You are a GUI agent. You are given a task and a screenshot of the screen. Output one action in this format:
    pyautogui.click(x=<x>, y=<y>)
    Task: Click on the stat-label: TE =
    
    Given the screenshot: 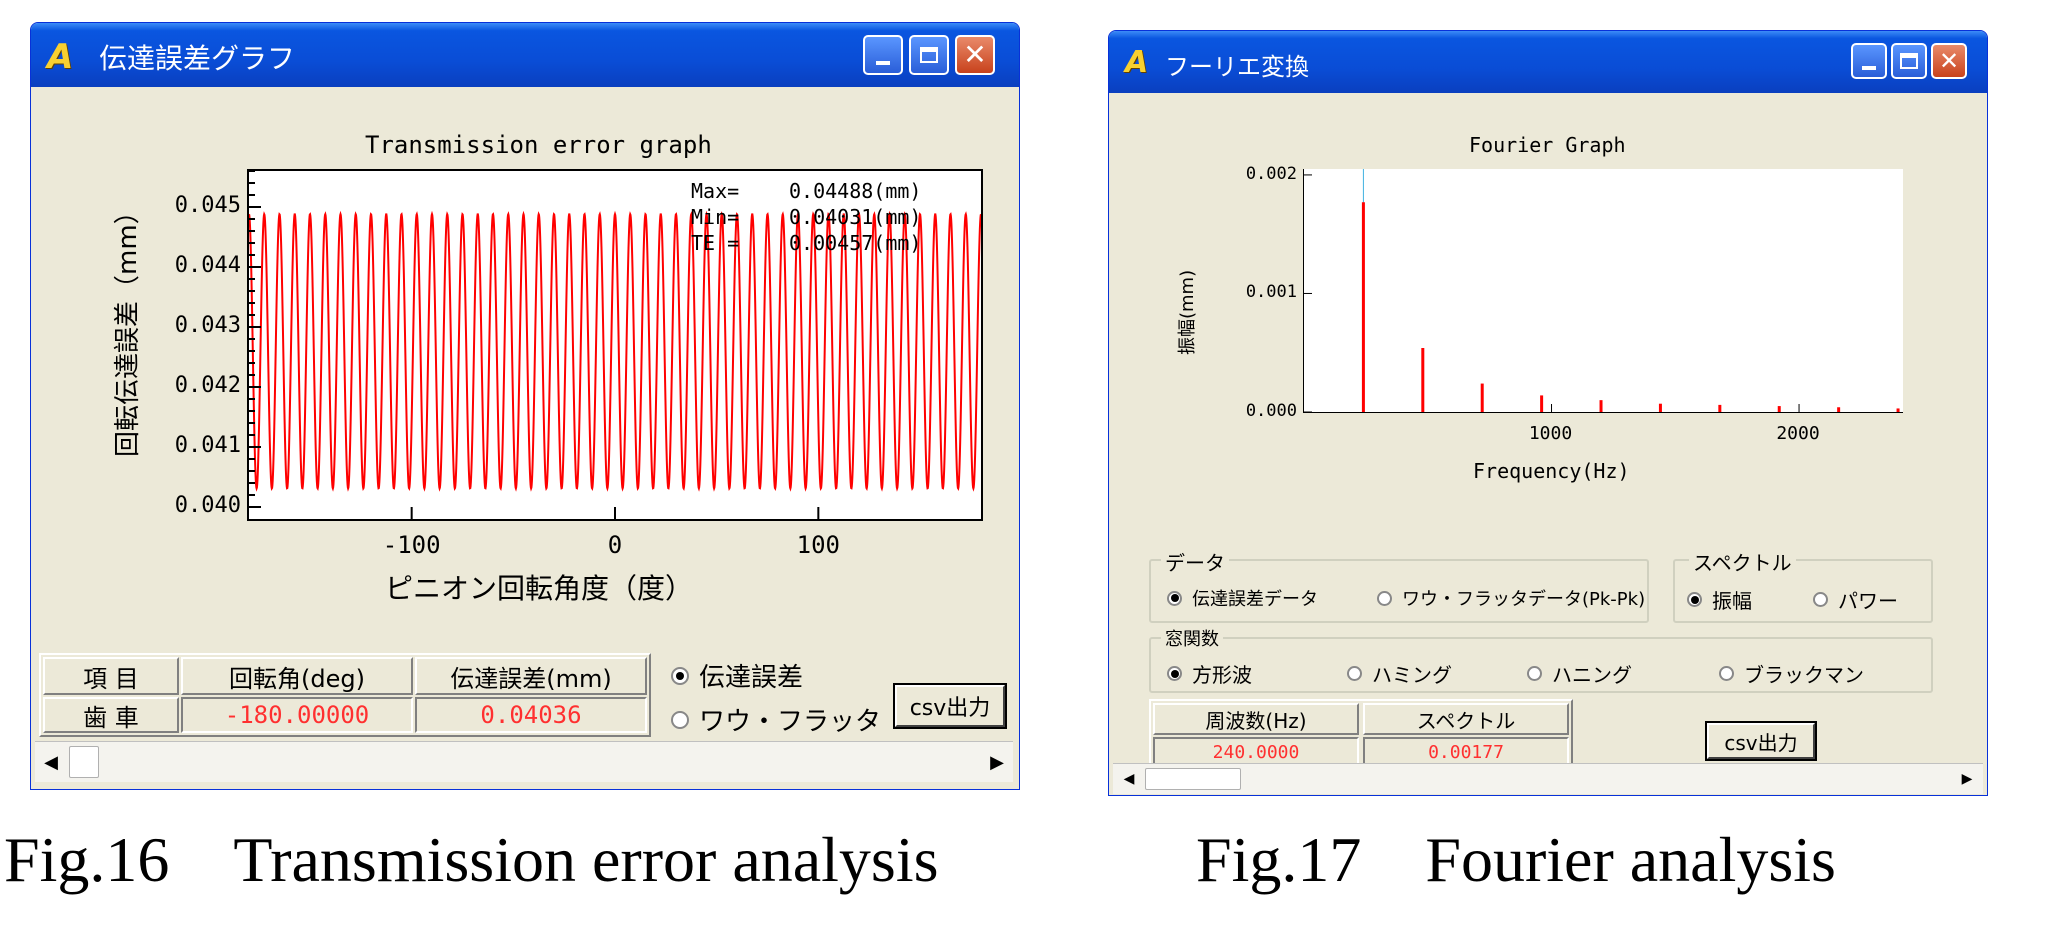 What is the action you would take?
    pyautogui.click(x=715, y=243)
    